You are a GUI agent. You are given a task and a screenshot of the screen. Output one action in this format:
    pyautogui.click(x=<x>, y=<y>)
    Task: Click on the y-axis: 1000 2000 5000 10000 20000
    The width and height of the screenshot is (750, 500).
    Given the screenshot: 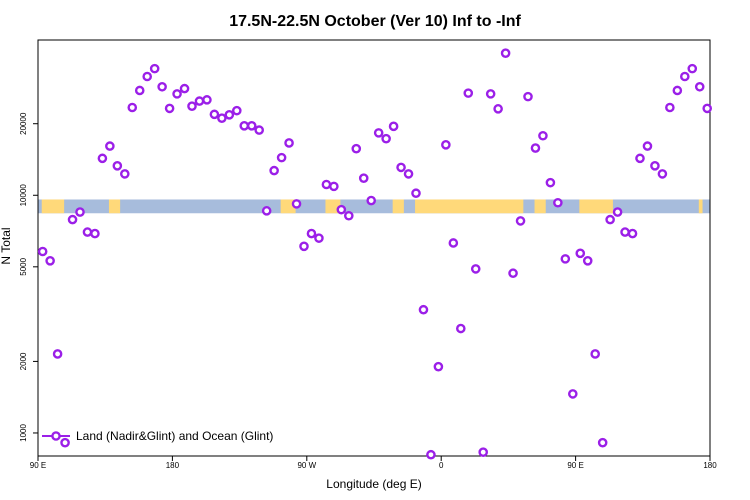 What is the action you would take?
    pyautogui.click(x=28, y=277)
    